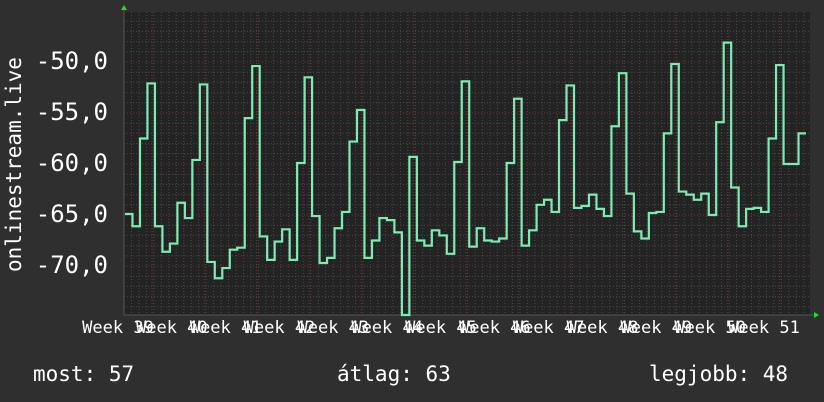 The height and width of the screenshot is (402, 824). Describe the element at coordinates (71, 112) in the screenshot. I see `y-tick-label: -55,0` at that location.